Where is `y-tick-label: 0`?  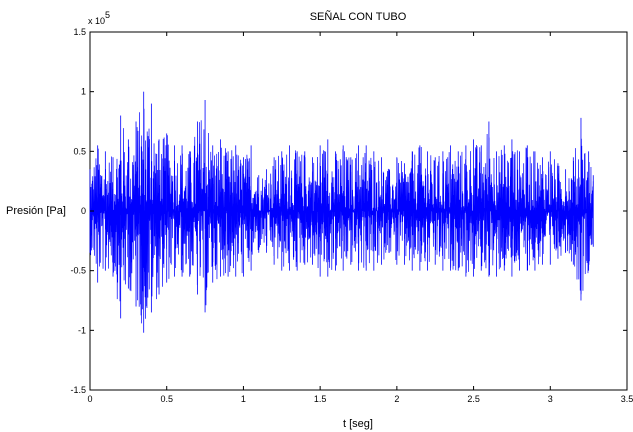 y-tick-label: 0 is located at coordinates (83, 211).